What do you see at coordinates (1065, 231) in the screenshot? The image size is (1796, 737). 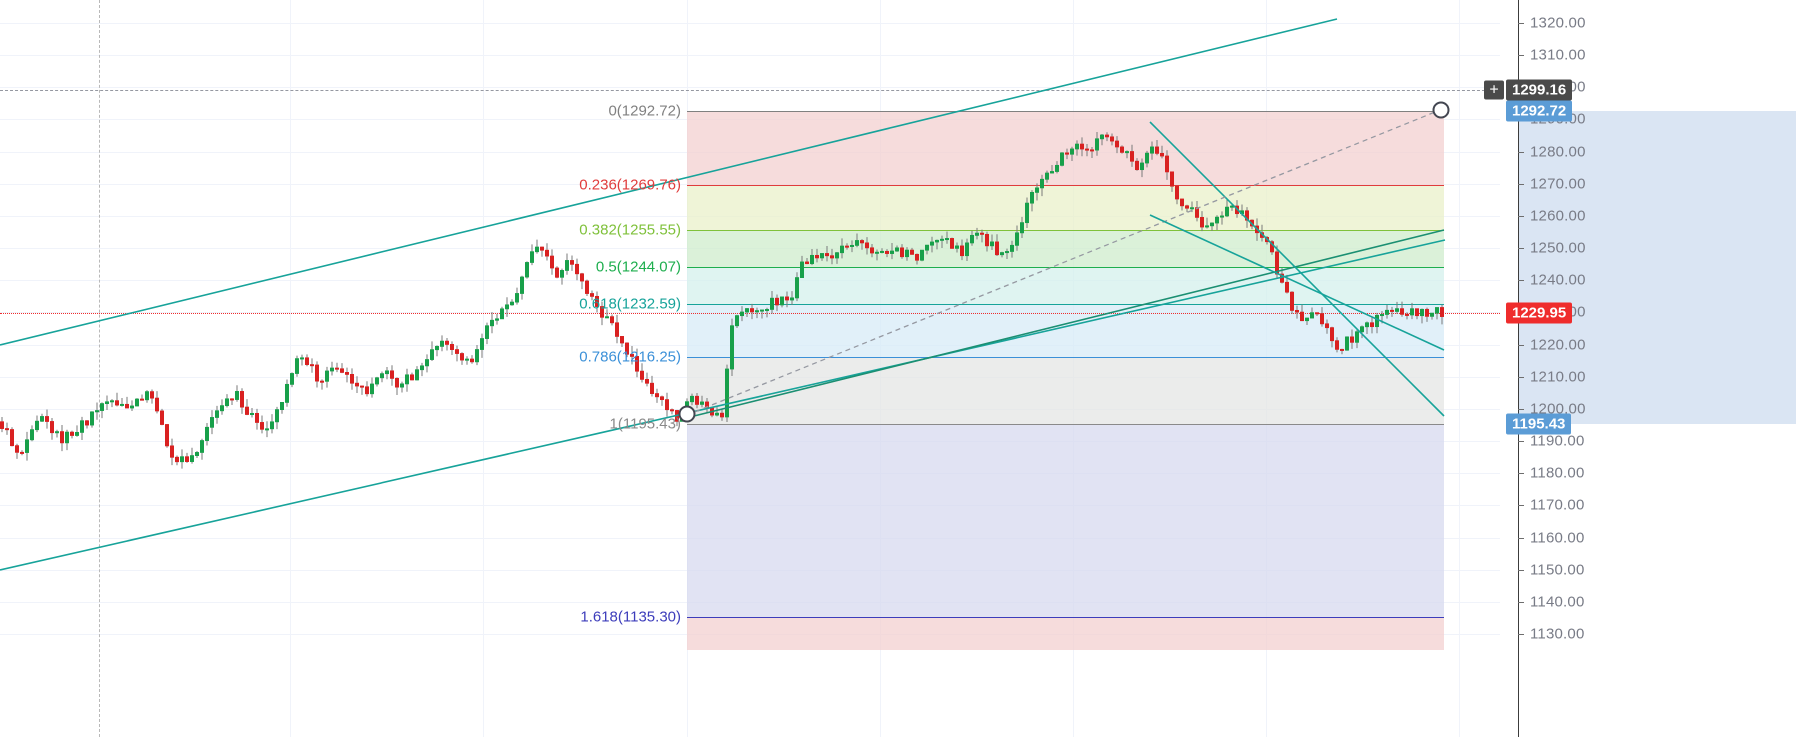 I see `fib-line-0.382` at bounding box center [1065, 231].